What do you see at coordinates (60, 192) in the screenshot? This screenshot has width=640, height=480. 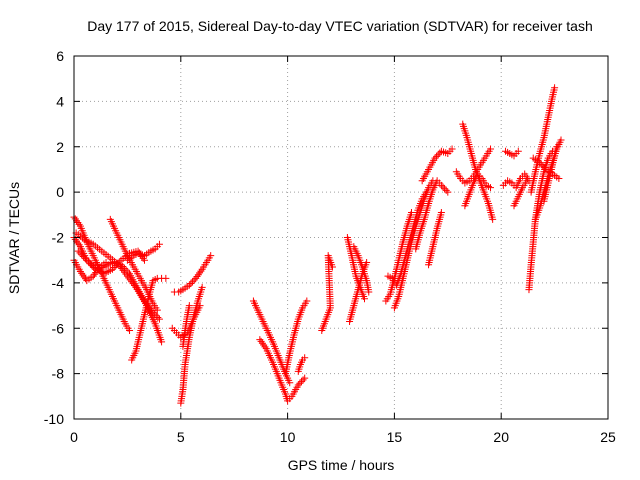 I see `y-tick-label: 0` at bounding box center [60, 192].